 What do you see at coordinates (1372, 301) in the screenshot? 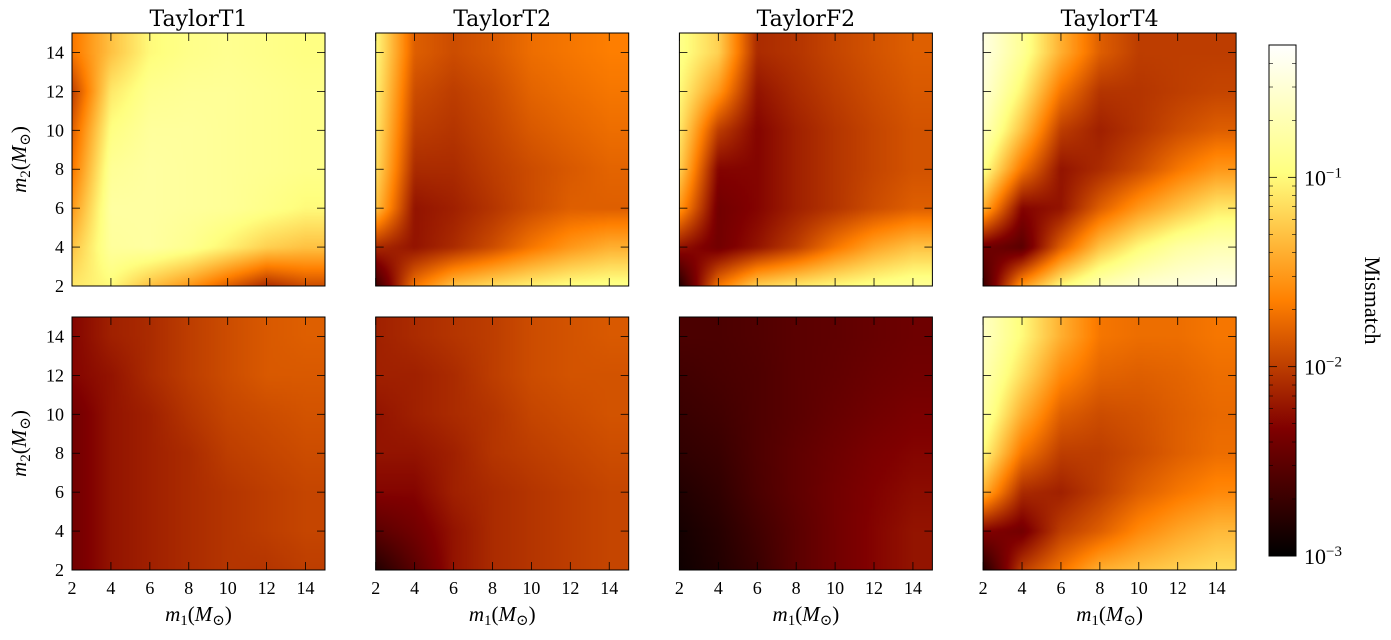
I see `colorbar-label: Mismatch` at bounding box center [1372, 301].